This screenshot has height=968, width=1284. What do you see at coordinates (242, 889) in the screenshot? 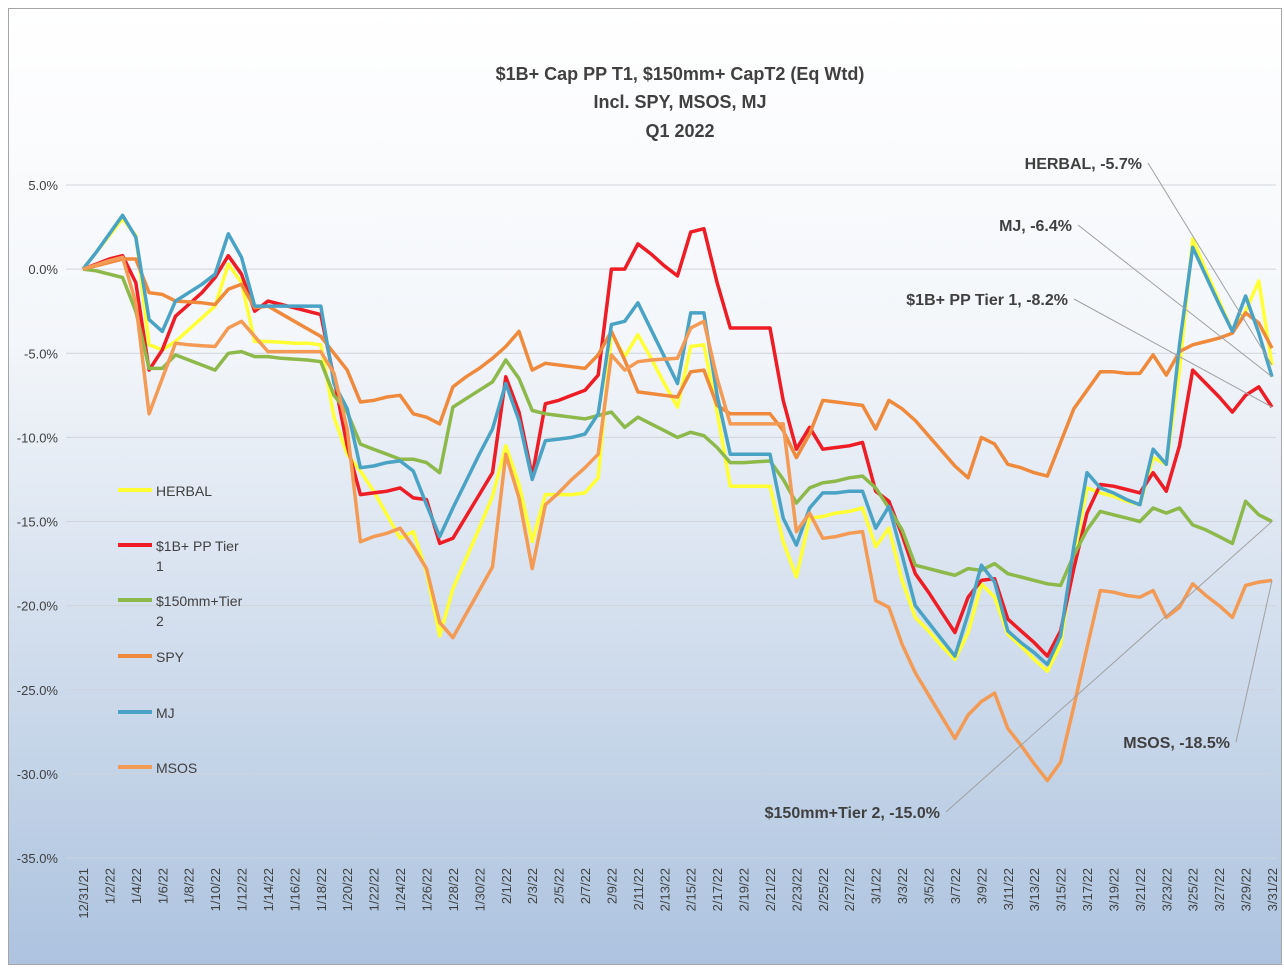
I see `x-tick-label: 1/12/22` at bounding box center [242, 889].